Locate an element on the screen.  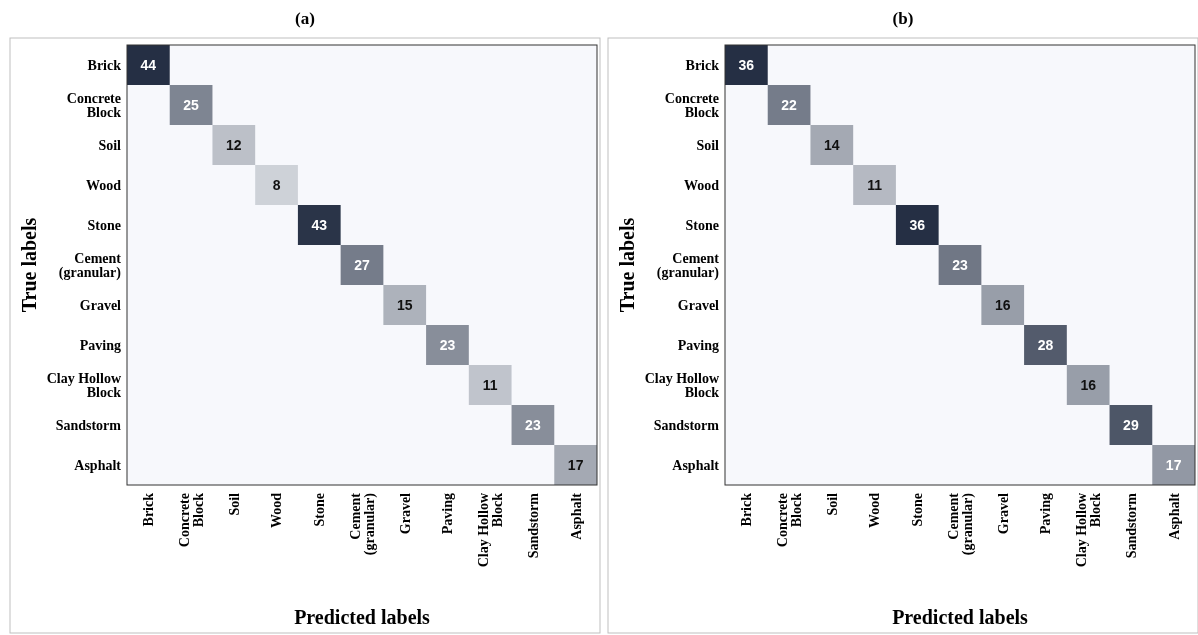
chart-title: (b) is located at coordinates (903, 18).